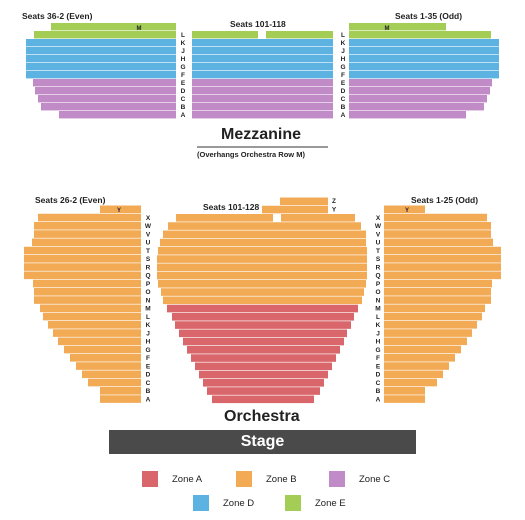 The image size is (525, 520). What do you see at coordinates (262, 59) in the screenshot?
I see `mezz-center-row-h` at bounding box center [262, 59].